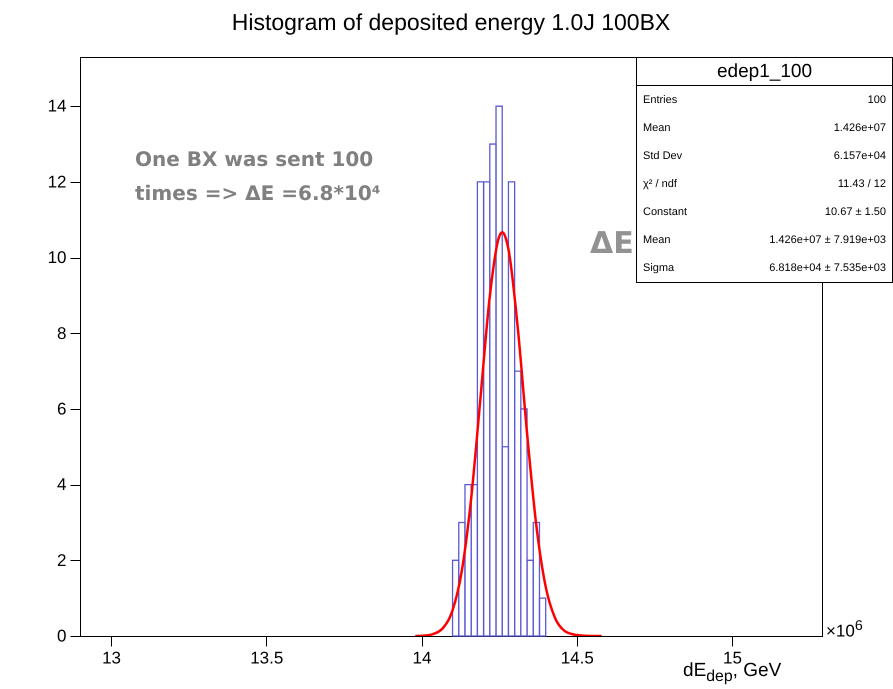  What do you see at coordinates (860, 156) in the screenshot?
I see `text: 6.157e+04` at bounding box center [860, 156].